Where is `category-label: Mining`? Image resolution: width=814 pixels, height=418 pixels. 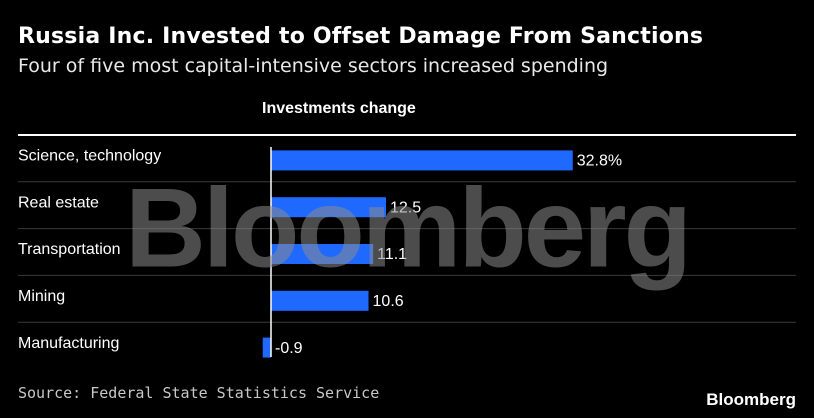
category-label: Mining is located at coordinates (41, 296).